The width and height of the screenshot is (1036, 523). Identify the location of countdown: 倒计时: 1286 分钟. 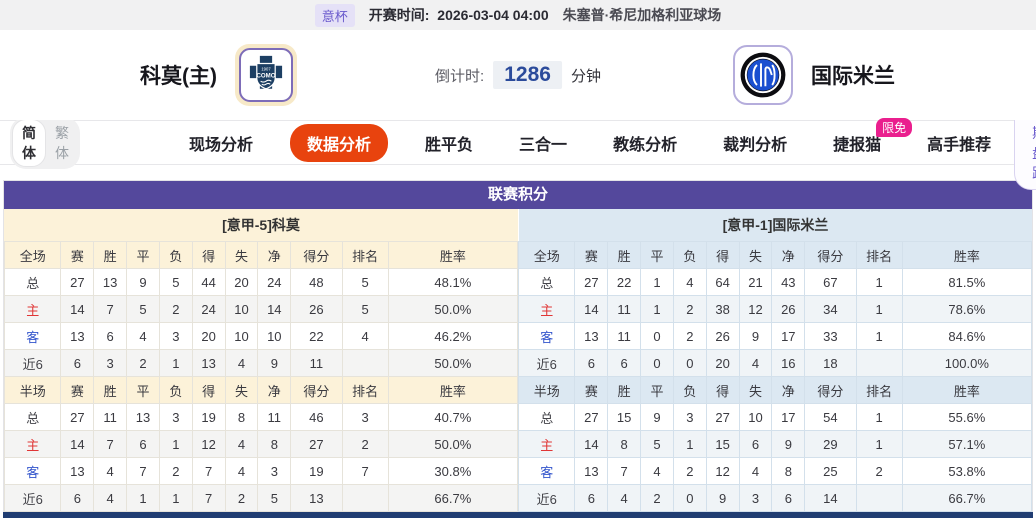
(518, 75).